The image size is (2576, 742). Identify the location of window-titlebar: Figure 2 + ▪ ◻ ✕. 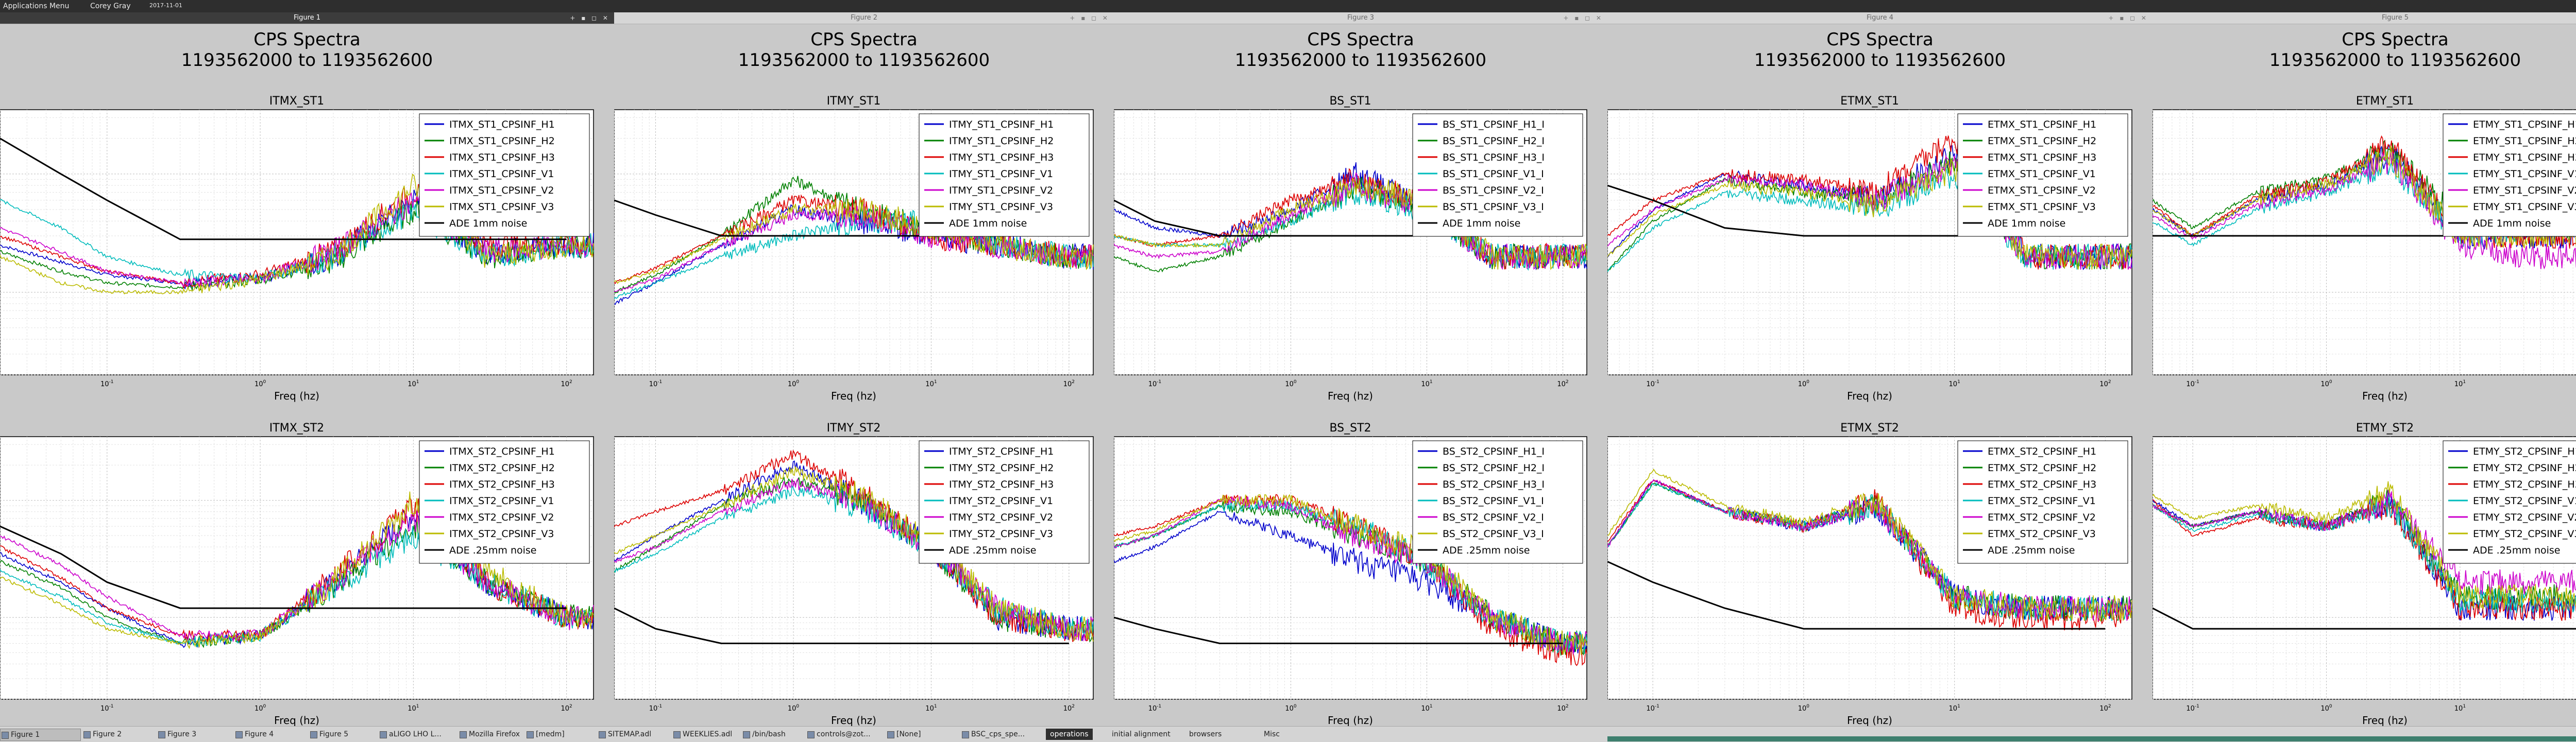
(864, 18).